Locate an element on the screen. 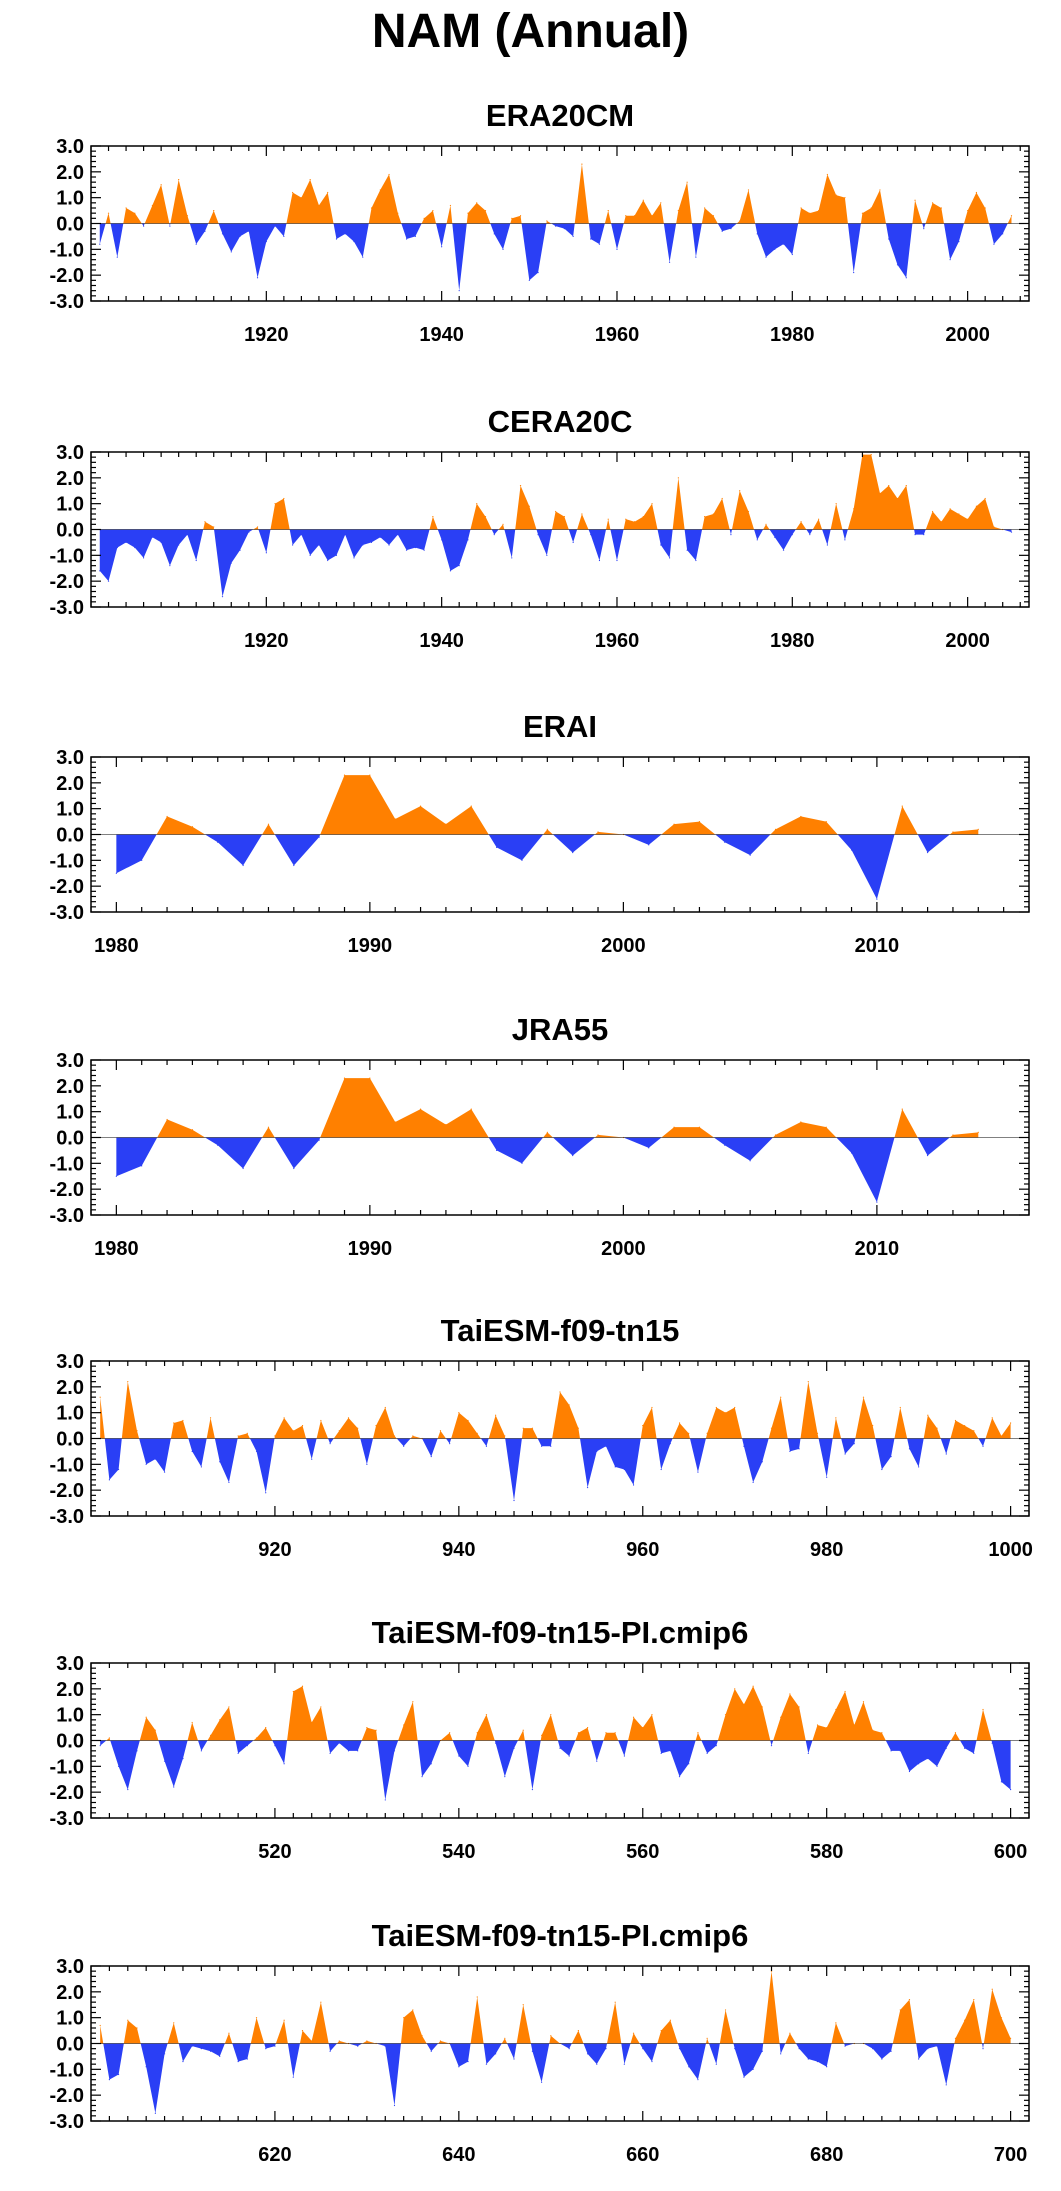 This screenshot has height=2191, width=1061. y-tick-label: 2.0 is located at coordinates (70, 1087).